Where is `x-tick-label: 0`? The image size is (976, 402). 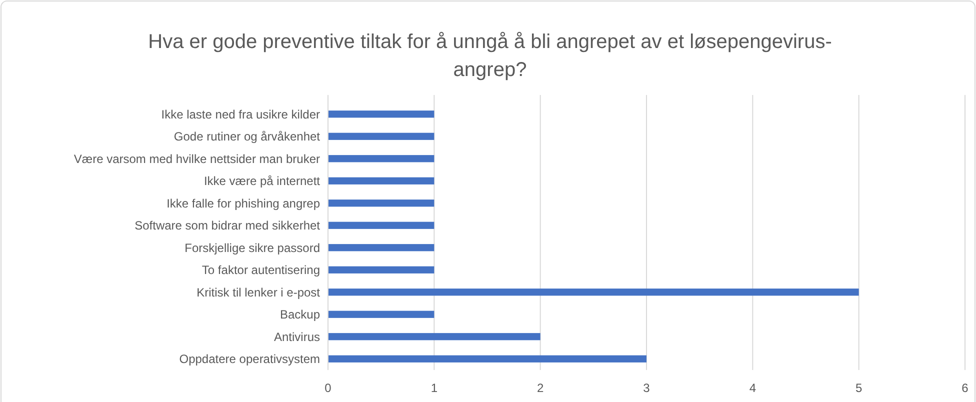 x-tick-label: 0 is located at coordinates (328, 388).